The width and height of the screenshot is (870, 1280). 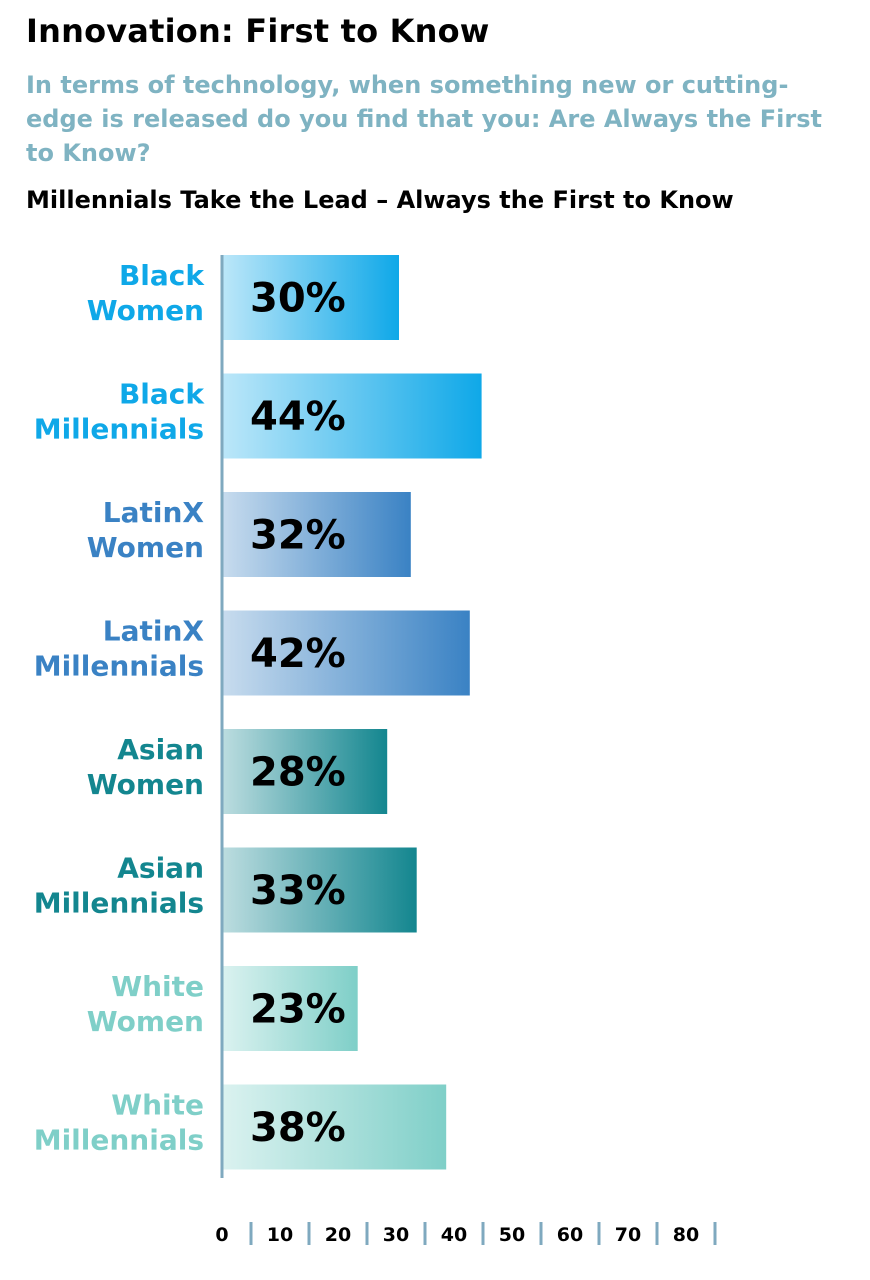 What do you see at coordinates (298, 299) in the screenshot?
I see `bar-value-label: 30%` at bounding box center [298, 299].